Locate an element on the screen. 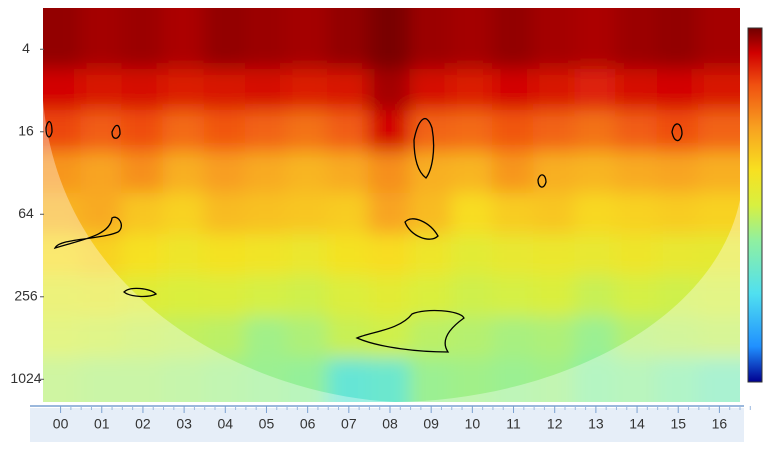  colorbar is located at coordinates (755, 205).